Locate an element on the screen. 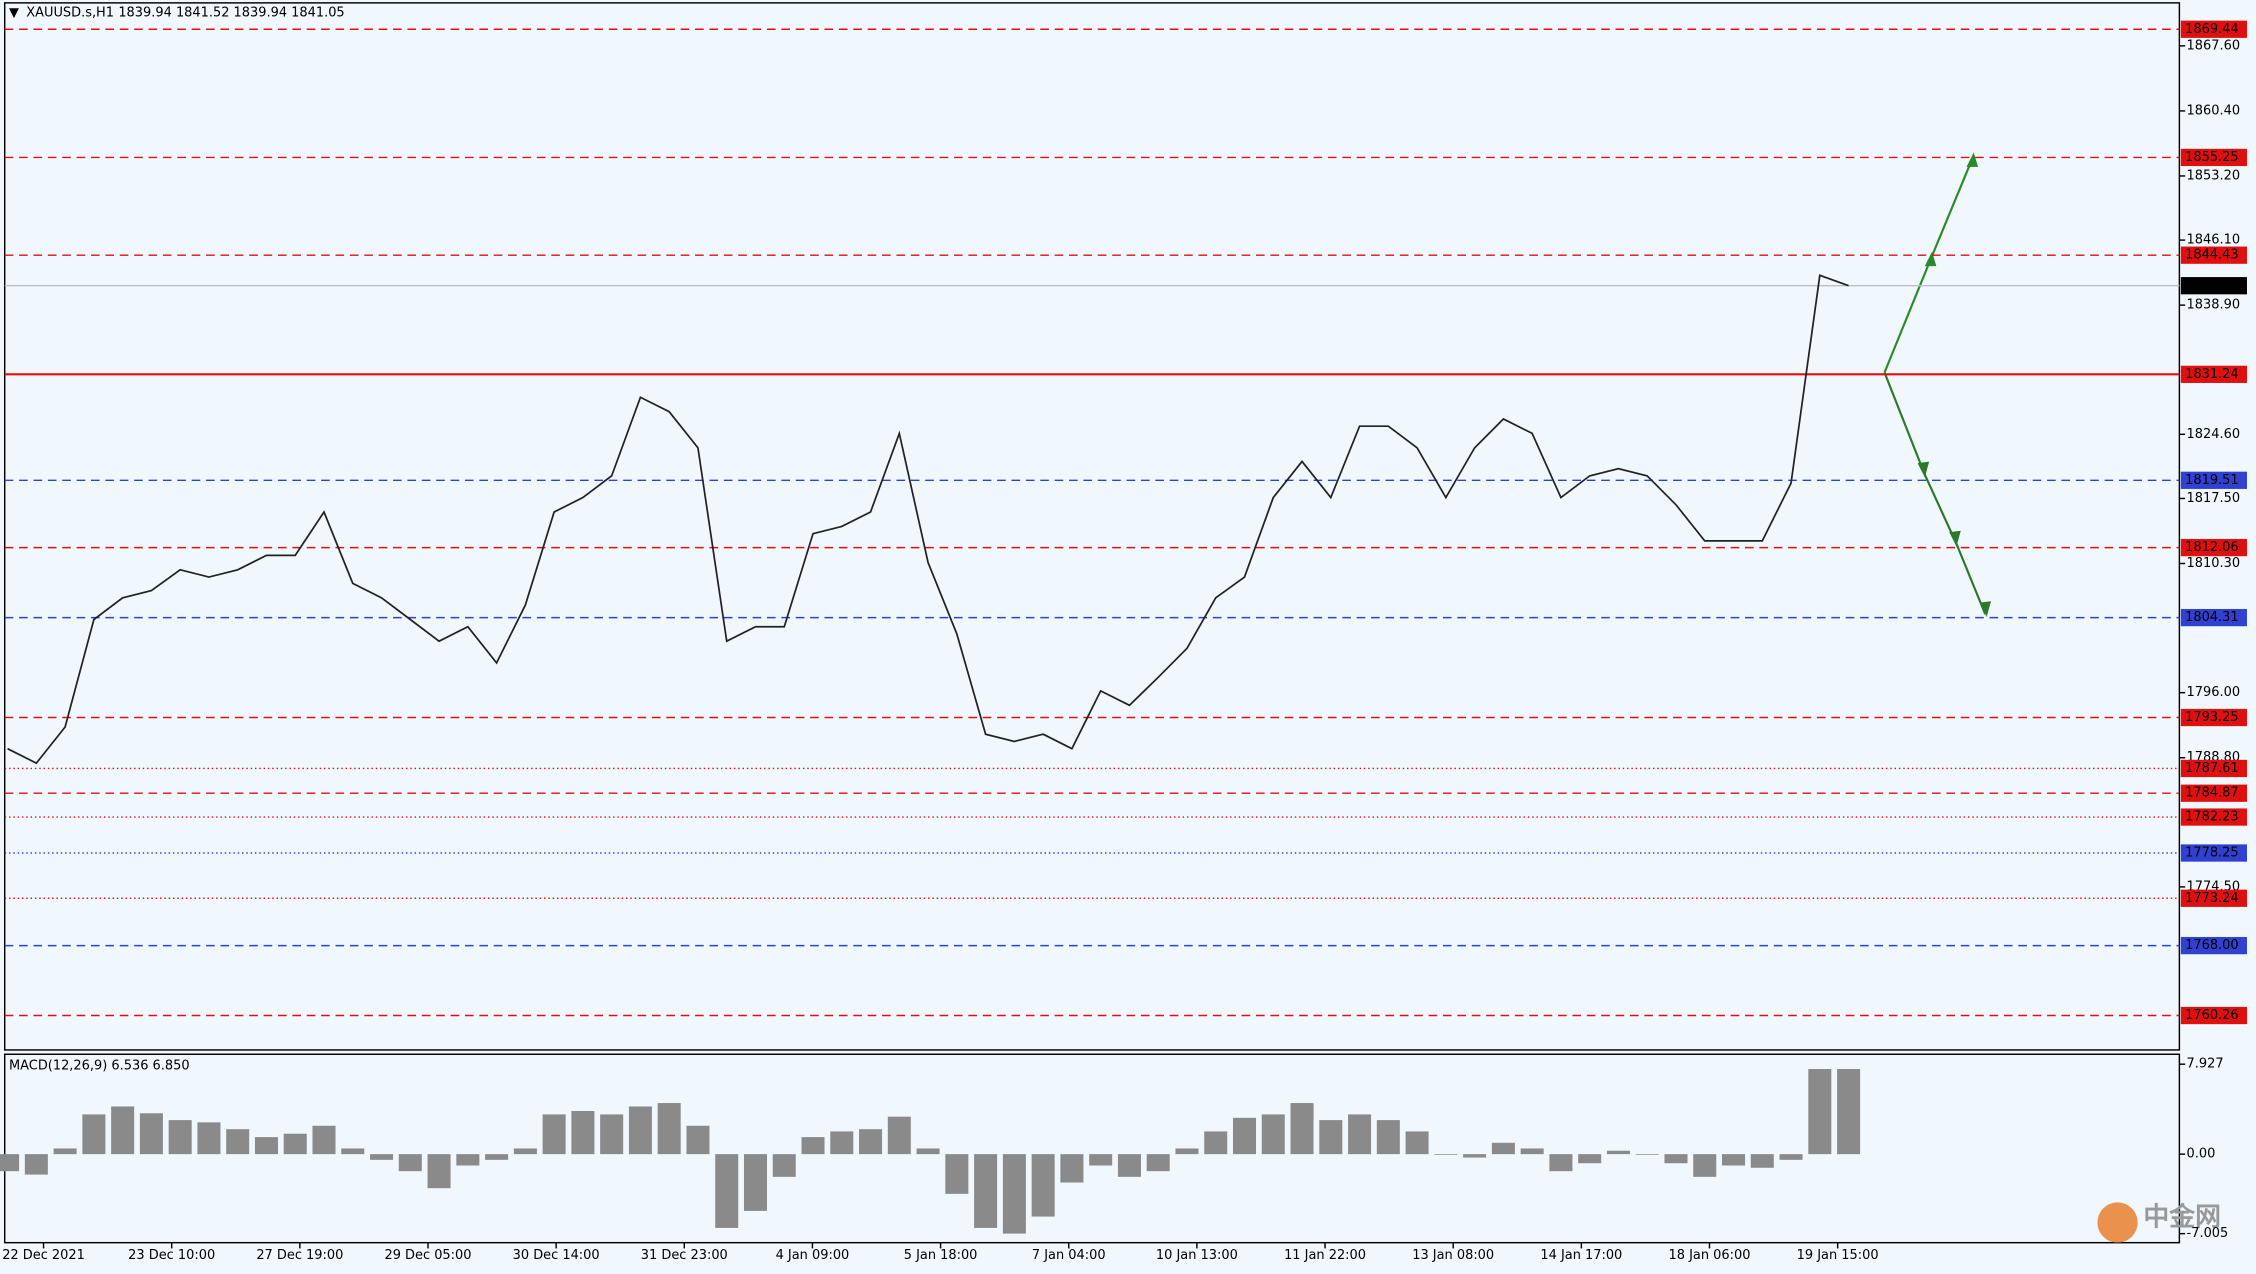 The image size is (2256, 1274). x-tick-label: 4 Jan 09:00 is located at coordinates (813, 1255).